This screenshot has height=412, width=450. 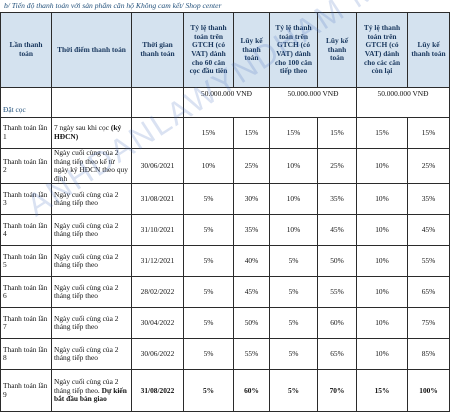 What do you see at coordinates (157, 199) in the screenshot?
I see `cell-thoi-gian: 31/08/2021` at bounding box center [157, 199].